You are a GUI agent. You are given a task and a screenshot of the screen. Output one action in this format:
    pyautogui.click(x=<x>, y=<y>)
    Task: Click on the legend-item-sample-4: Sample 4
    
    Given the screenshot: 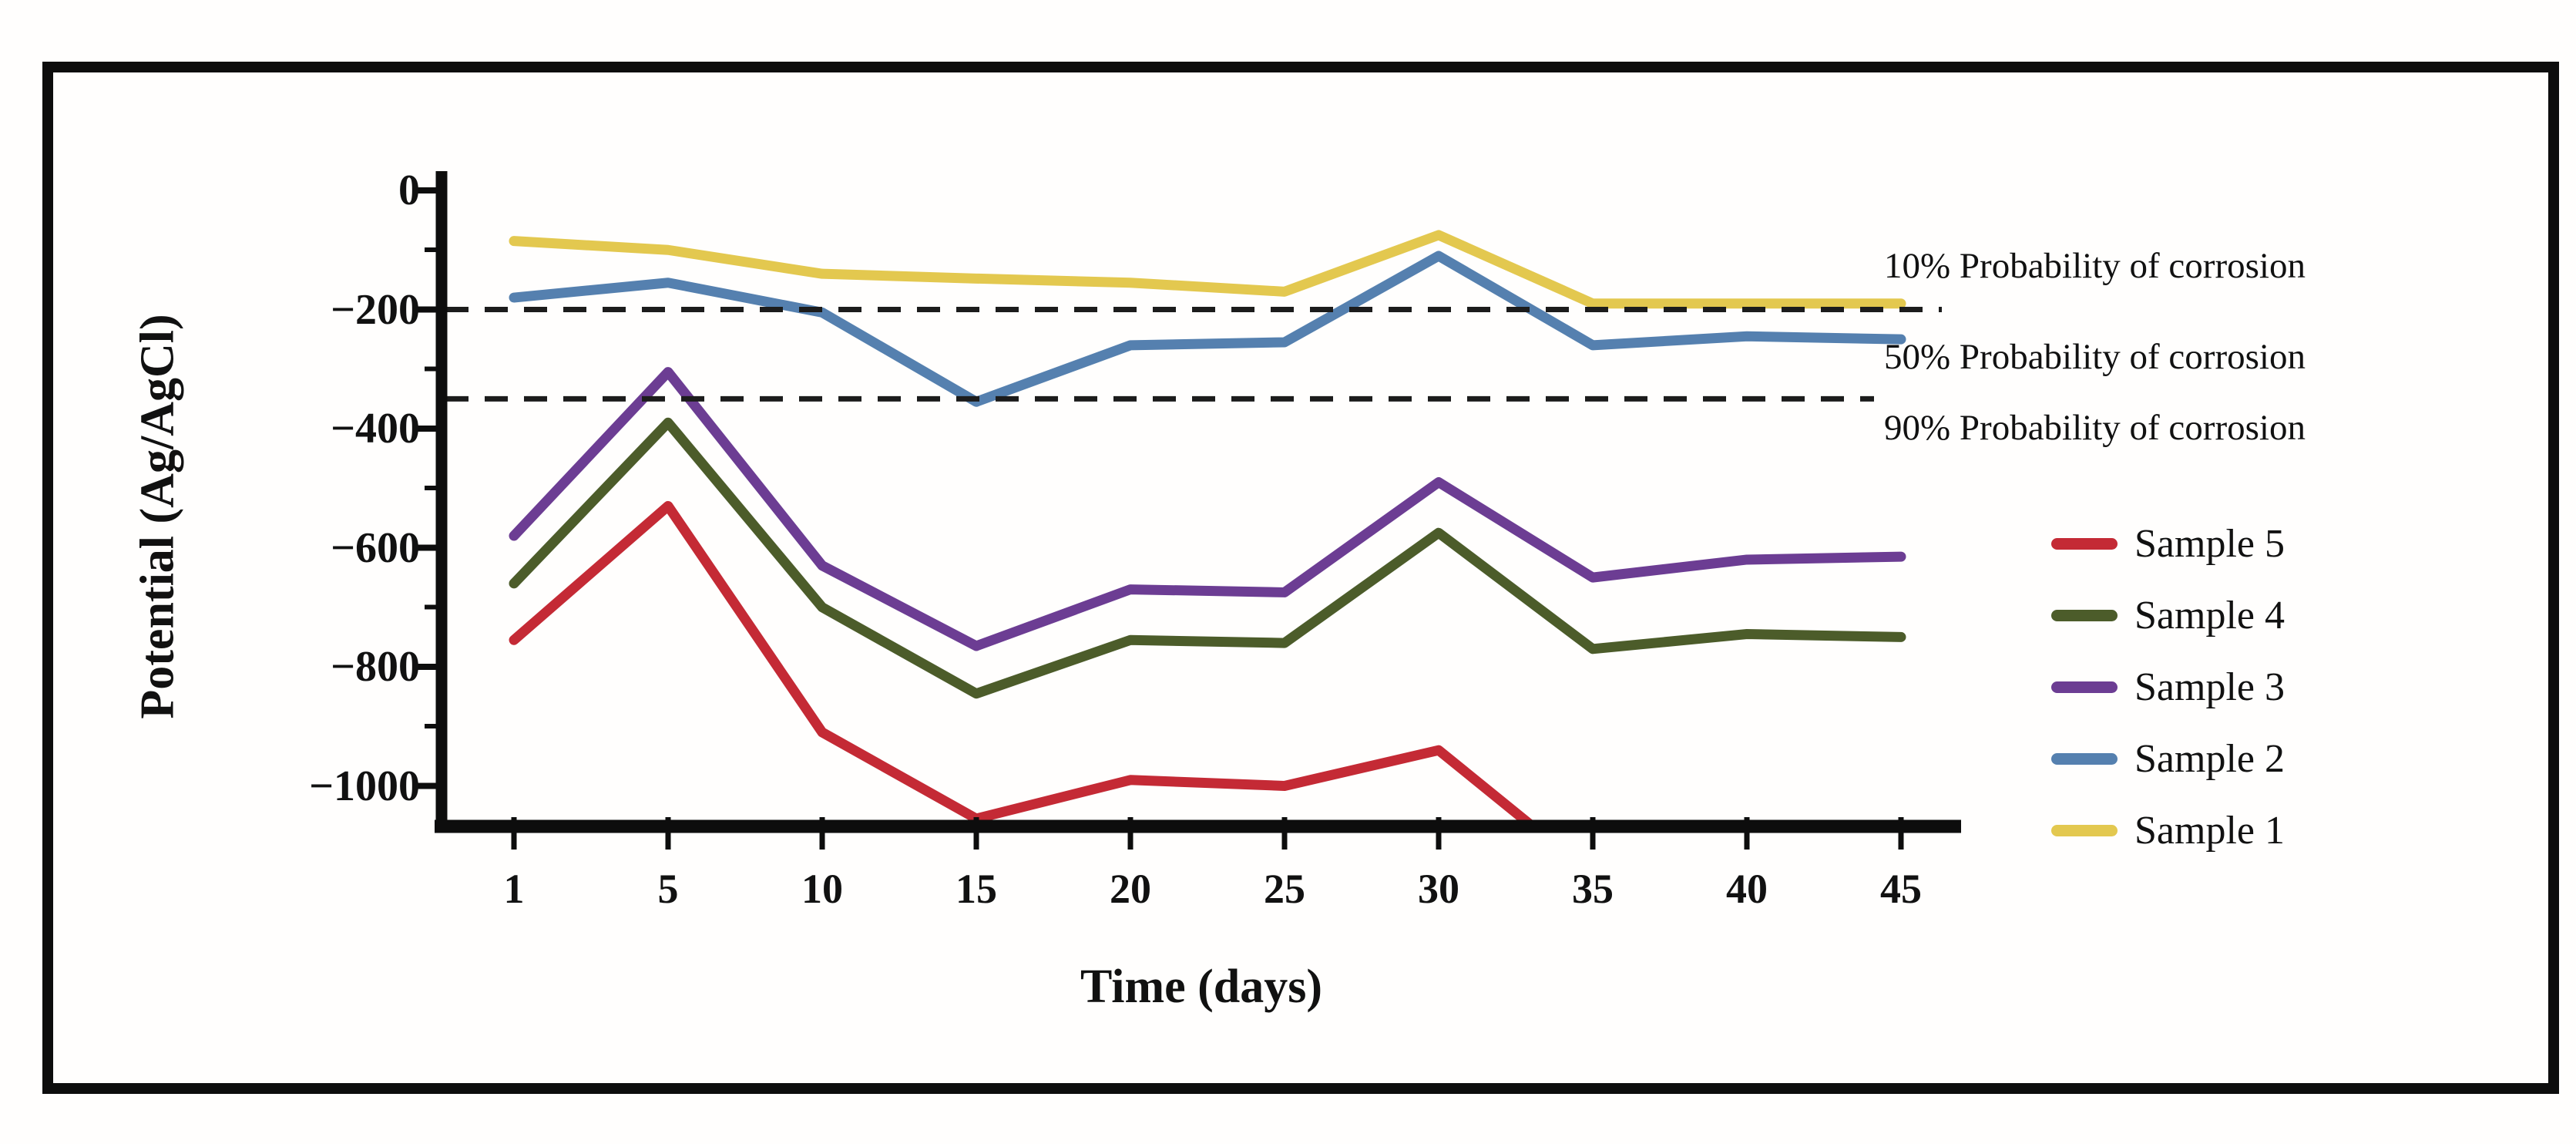 What is the action you would take?
    pyautogui.click(x=2168, y=615)
    